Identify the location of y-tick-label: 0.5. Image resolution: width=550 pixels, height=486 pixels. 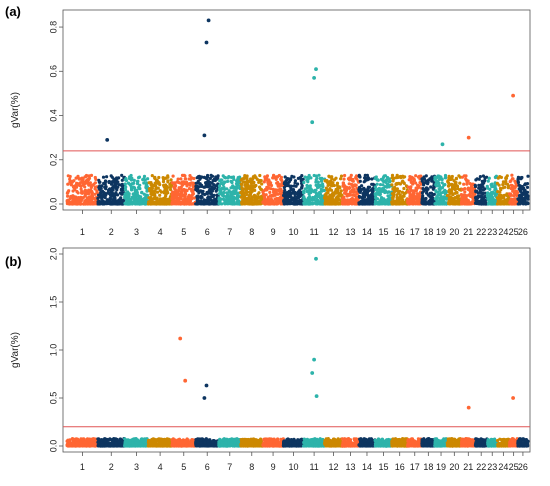
(53, 398).